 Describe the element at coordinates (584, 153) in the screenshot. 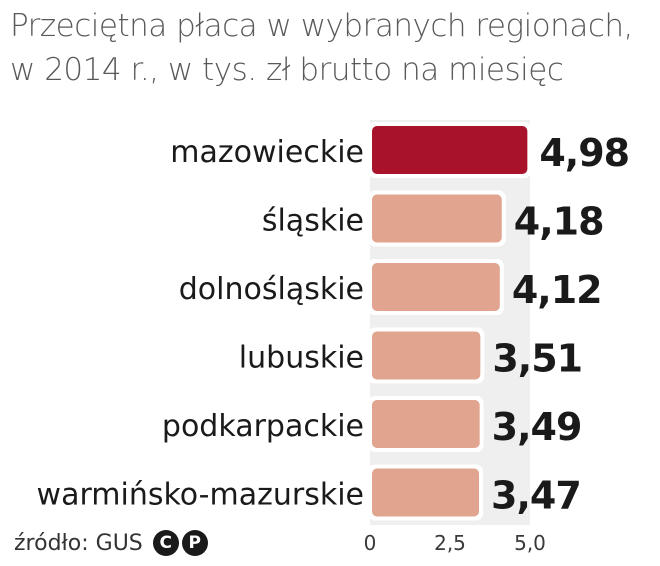

I see `value-label: 4,98` at that location.